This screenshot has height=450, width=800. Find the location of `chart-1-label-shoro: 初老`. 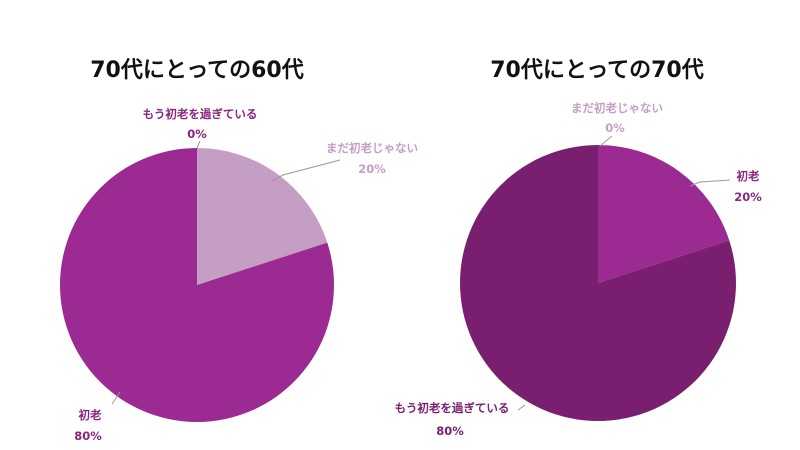

chart-1-label-shoro: 初老 is located at coordinates (90, 415).